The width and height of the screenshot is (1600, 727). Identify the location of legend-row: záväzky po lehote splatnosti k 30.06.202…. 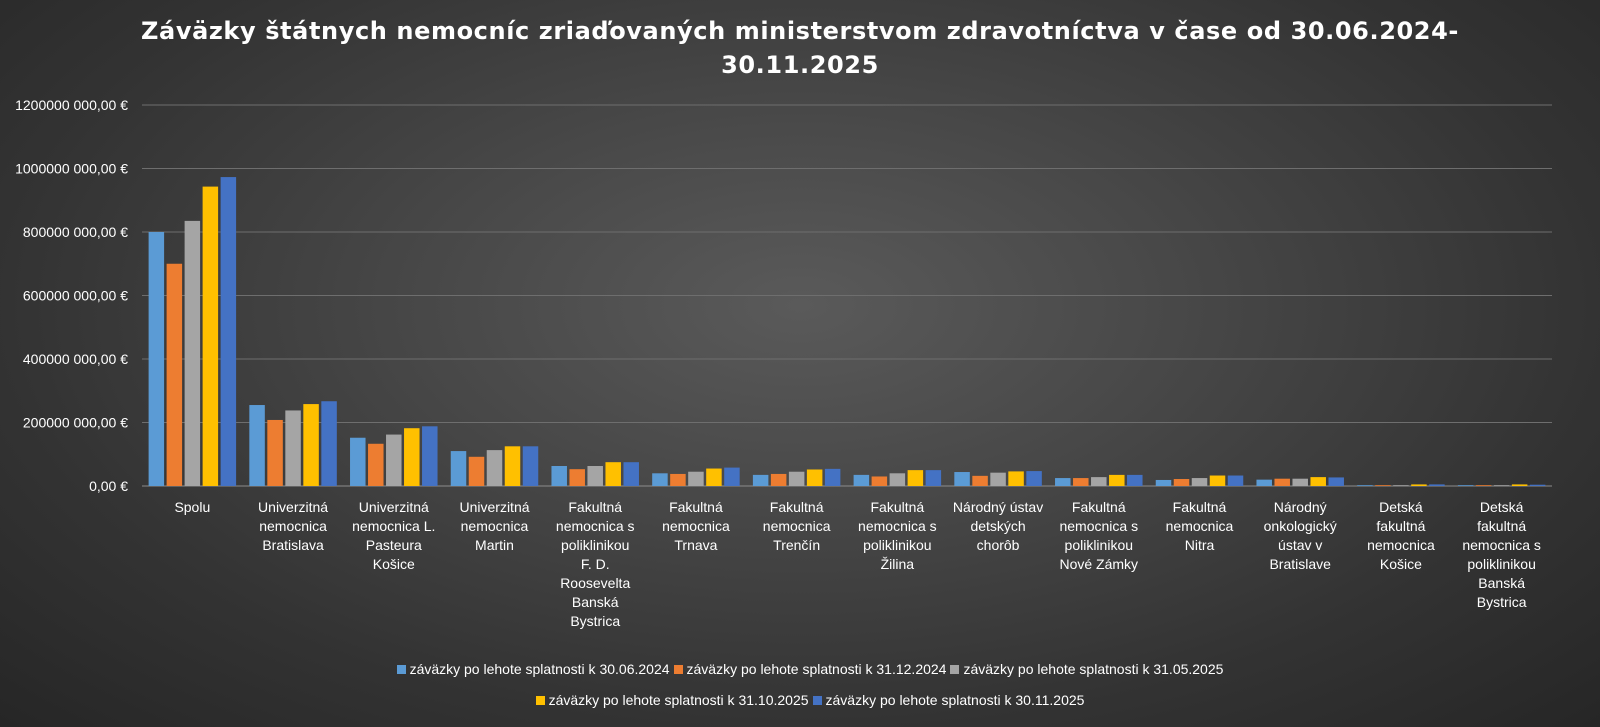
(810, 669).